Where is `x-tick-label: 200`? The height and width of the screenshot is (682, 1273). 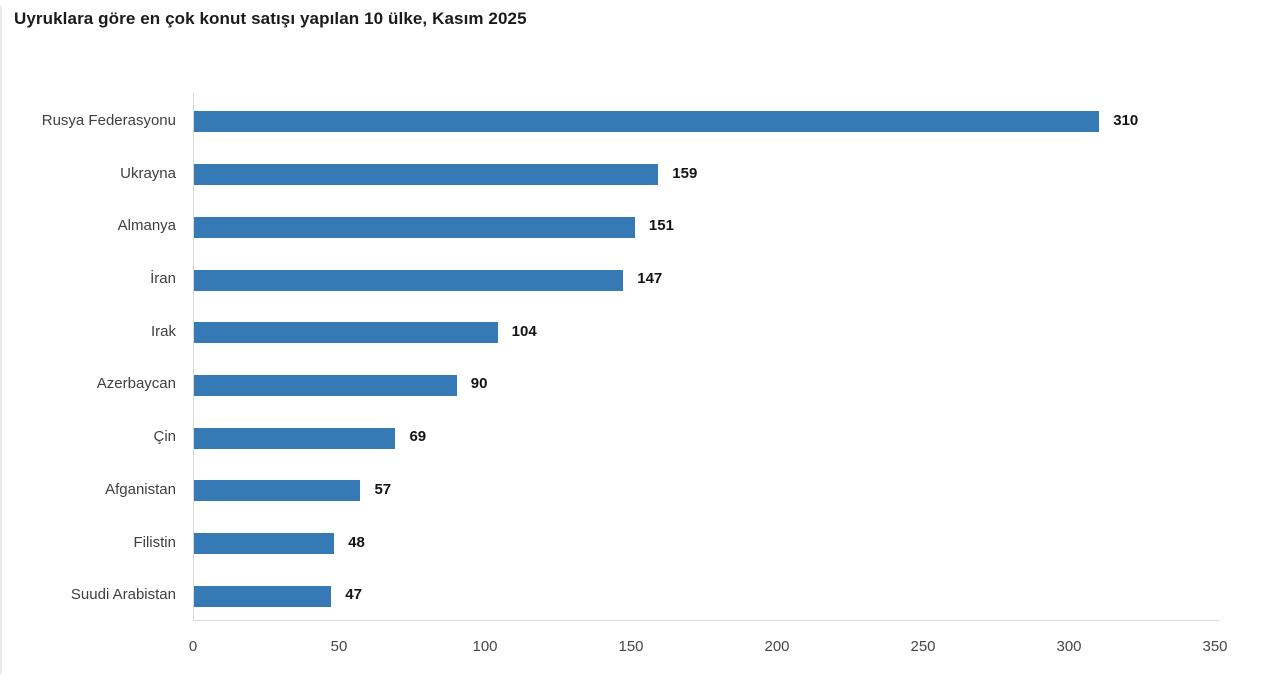
x-tick-label: 200 is located at coordinates (777, 646).